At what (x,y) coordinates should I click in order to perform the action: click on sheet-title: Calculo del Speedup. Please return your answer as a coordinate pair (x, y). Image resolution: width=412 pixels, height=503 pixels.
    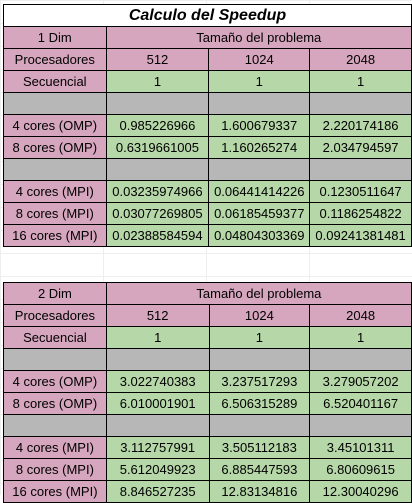
    Looking at the image, I should click on (207, 15).